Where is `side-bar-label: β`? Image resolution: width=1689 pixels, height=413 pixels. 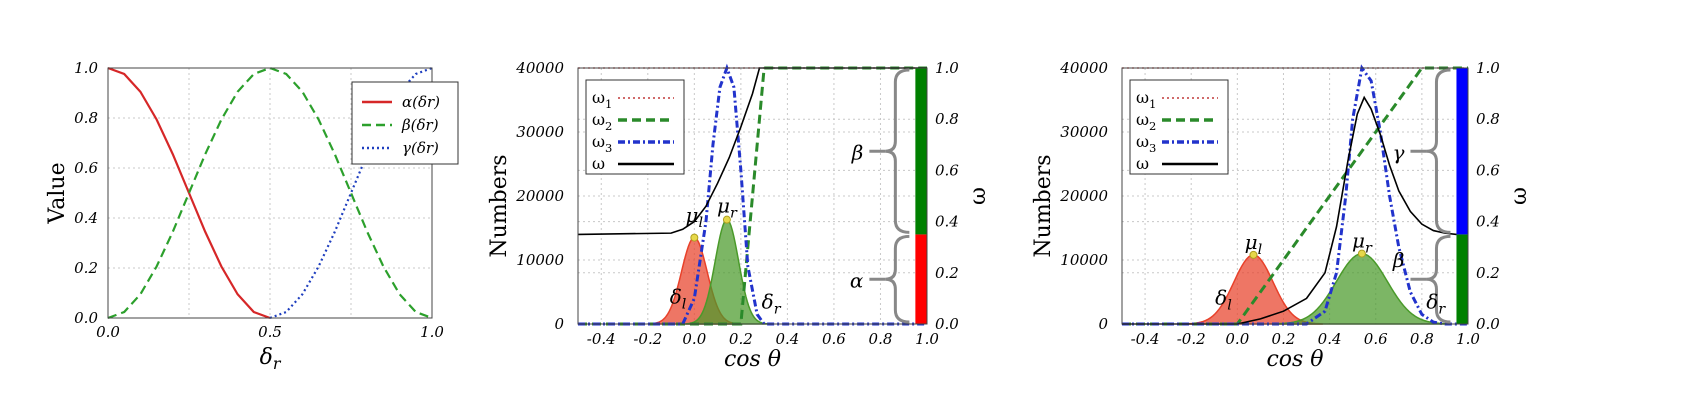 side-bar-label: β is located at coordinates (857, 152).